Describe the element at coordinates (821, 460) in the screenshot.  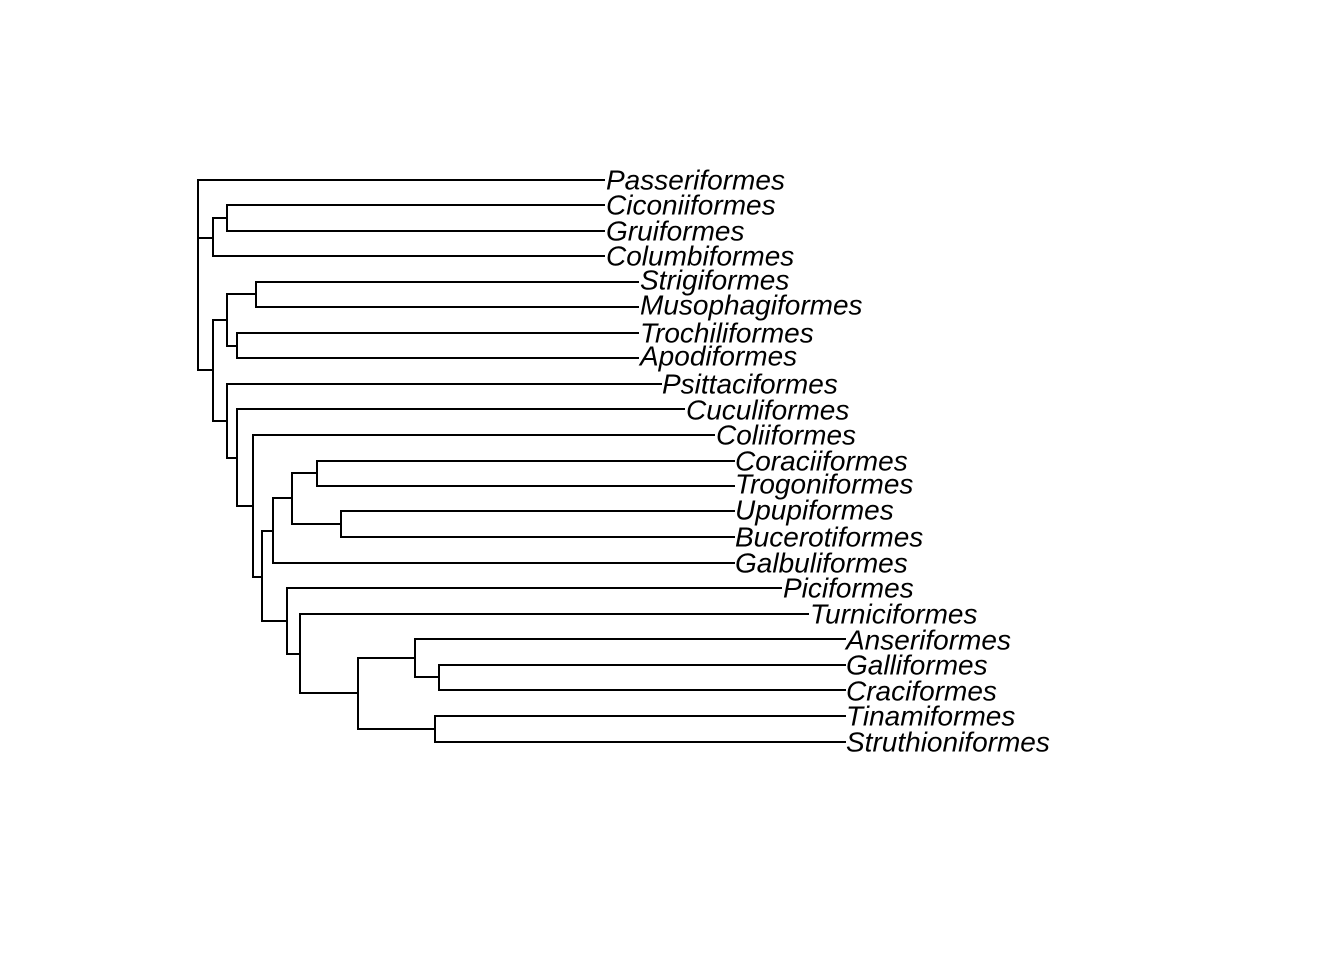
I see `tip-label: Coraciiformes` at that location.